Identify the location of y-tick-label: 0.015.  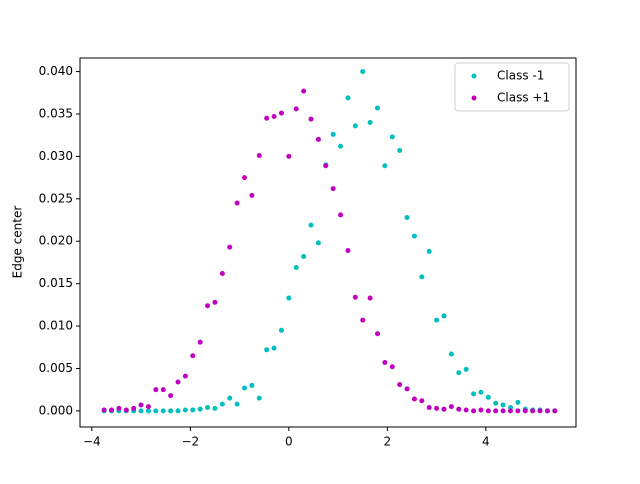
(56, 283).